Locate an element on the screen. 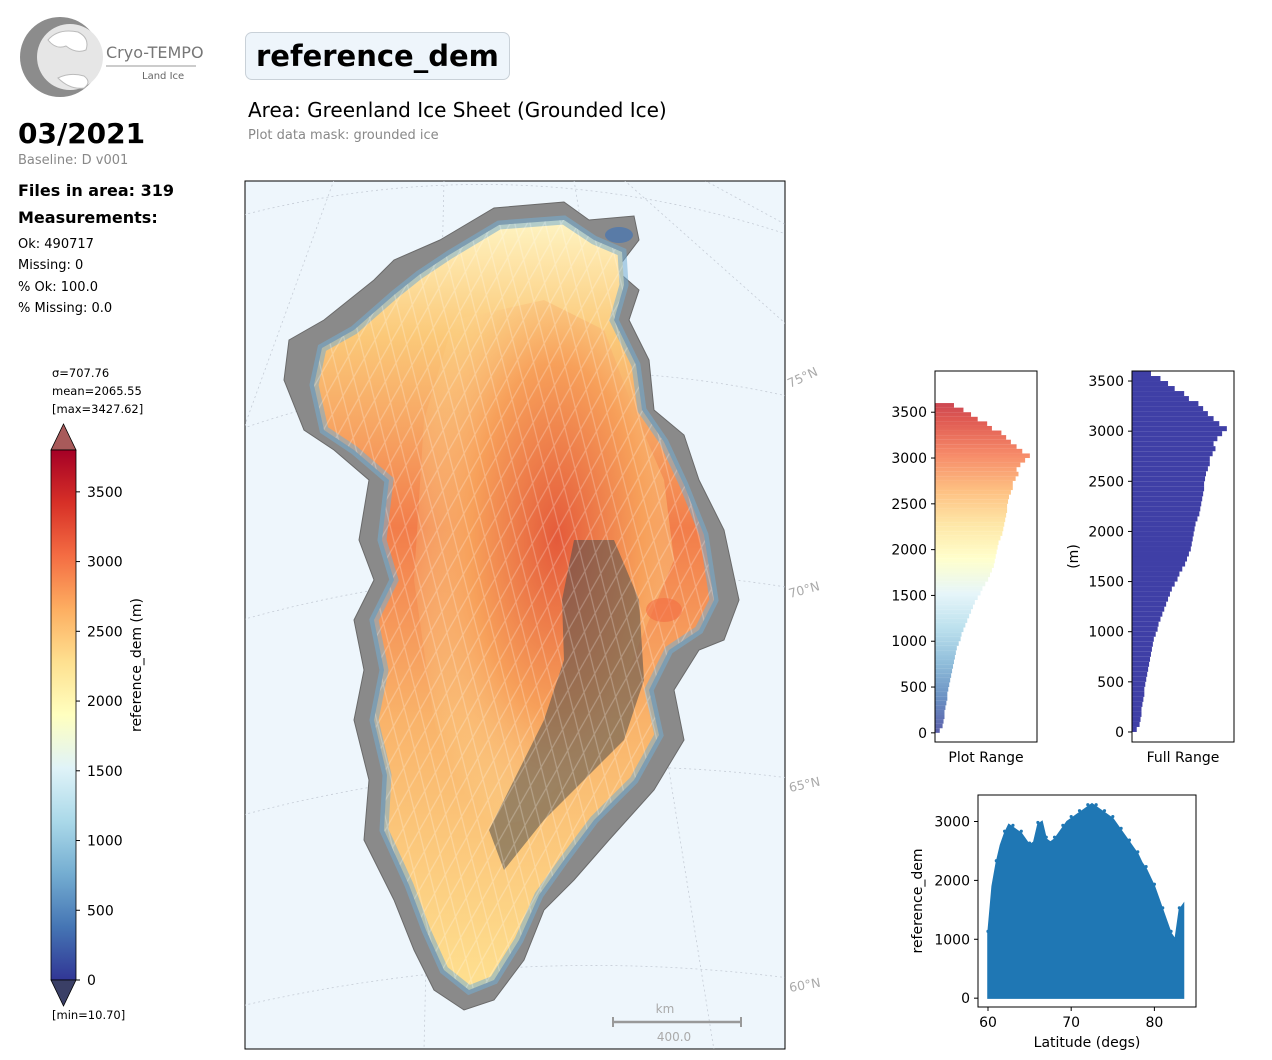  mask-note: Plot data mask: grounded ice is located at coordinates (343, 135).